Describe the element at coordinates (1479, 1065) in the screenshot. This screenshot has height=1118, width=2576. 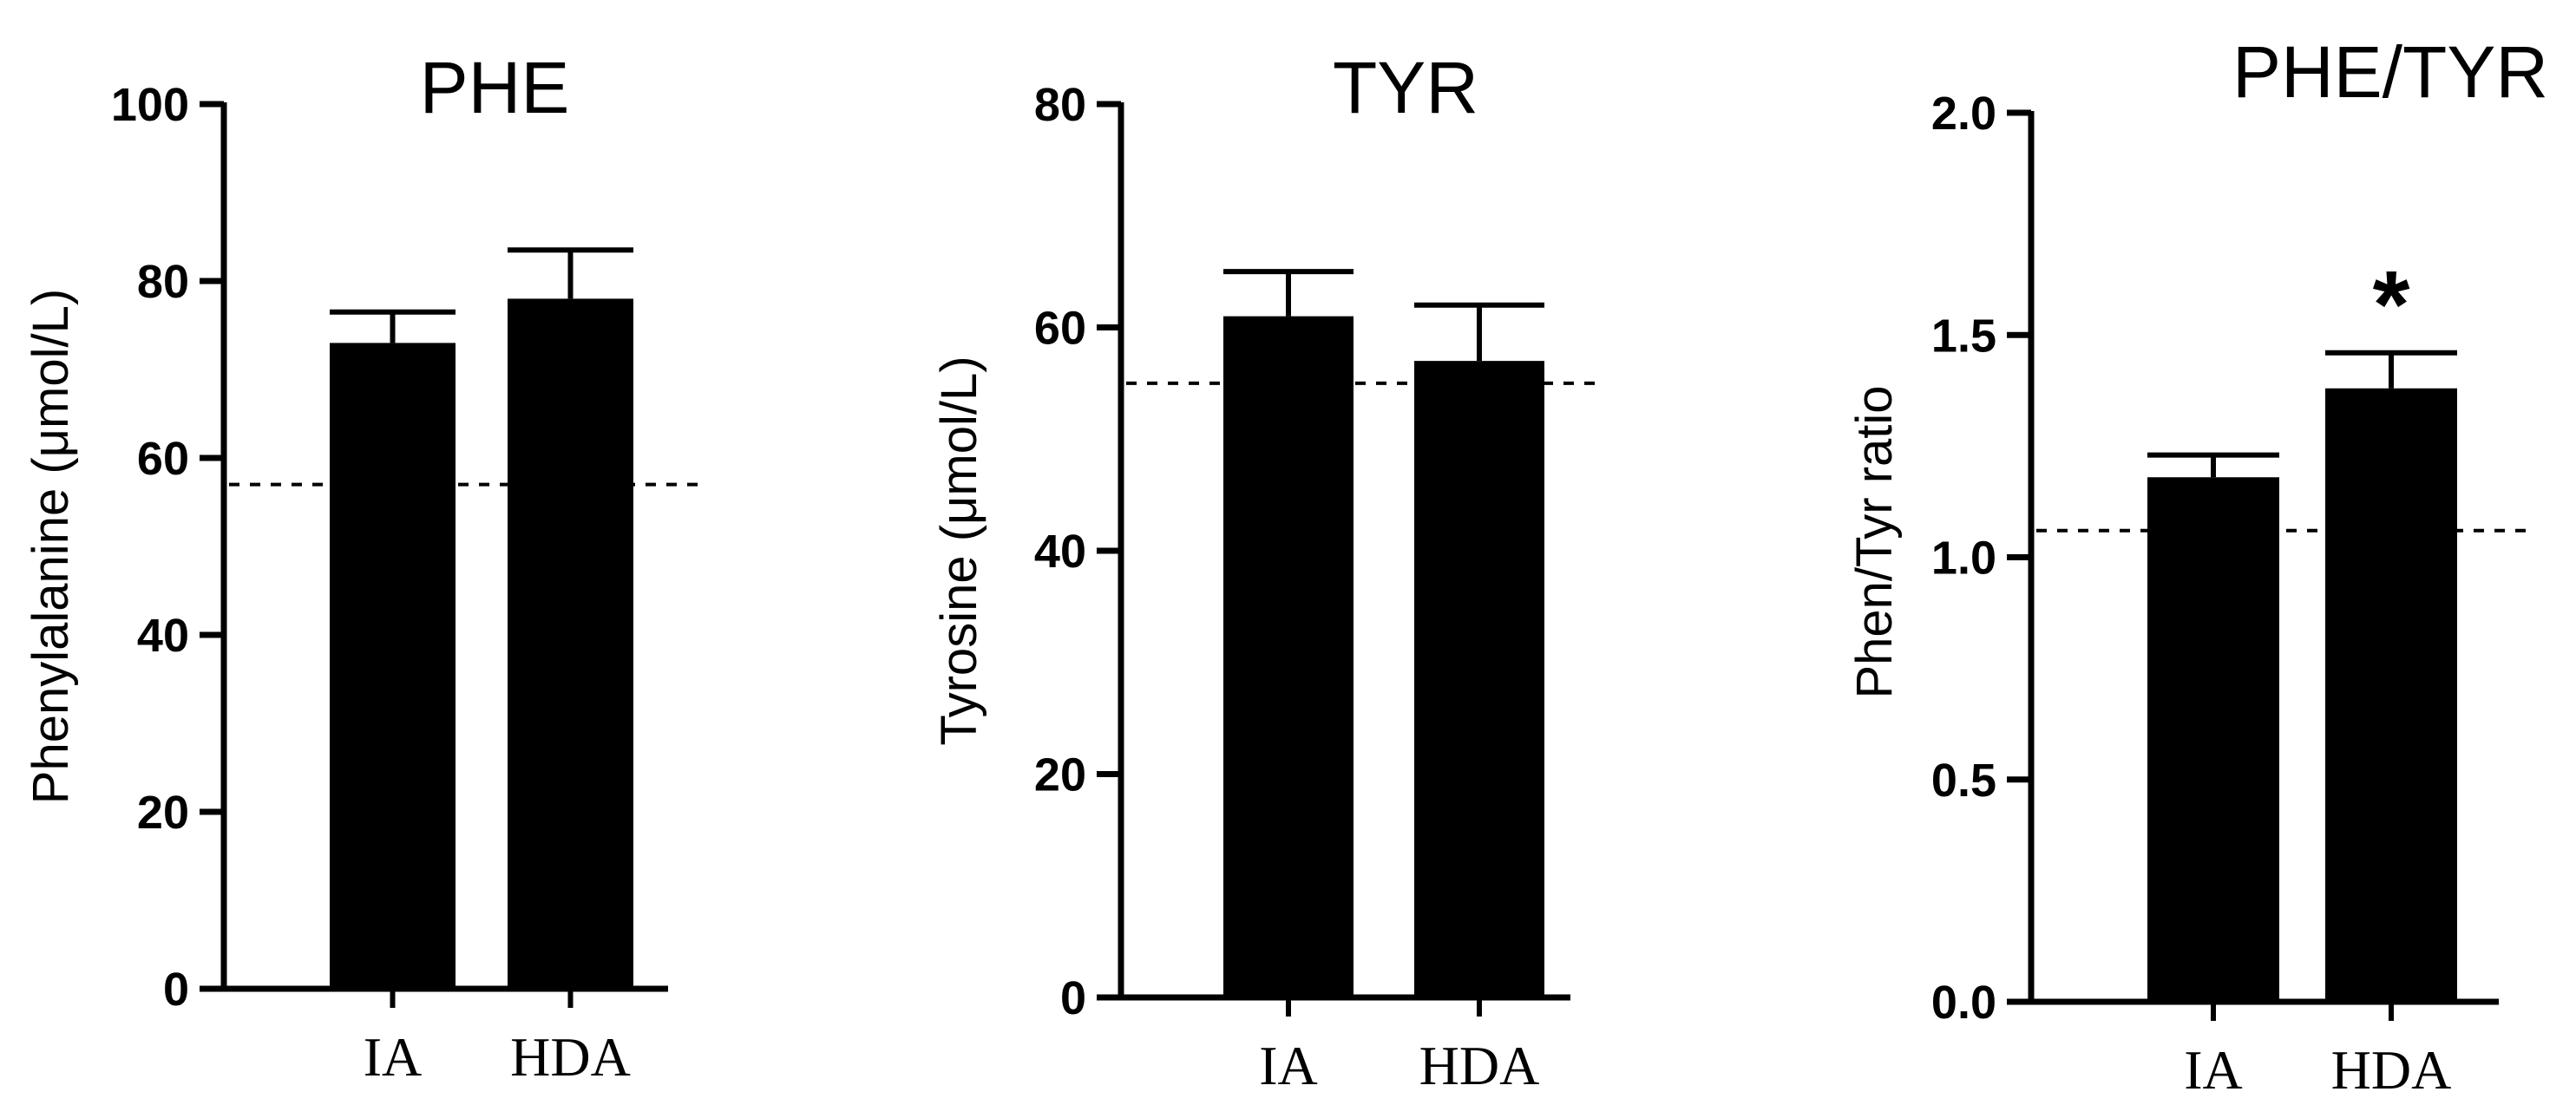
I see `panel-2-x-tick-label: HDA` at that location.